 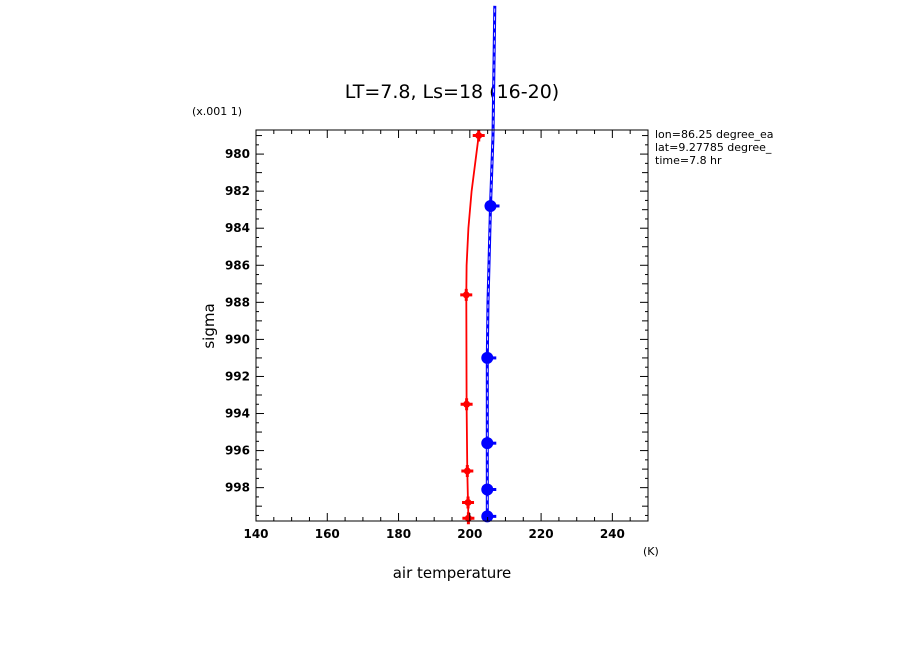 What do you see at coordinates (688, 160) in the screenshot?
I see `info-time: time=7.8 hr` at bounding box center [688, 160].